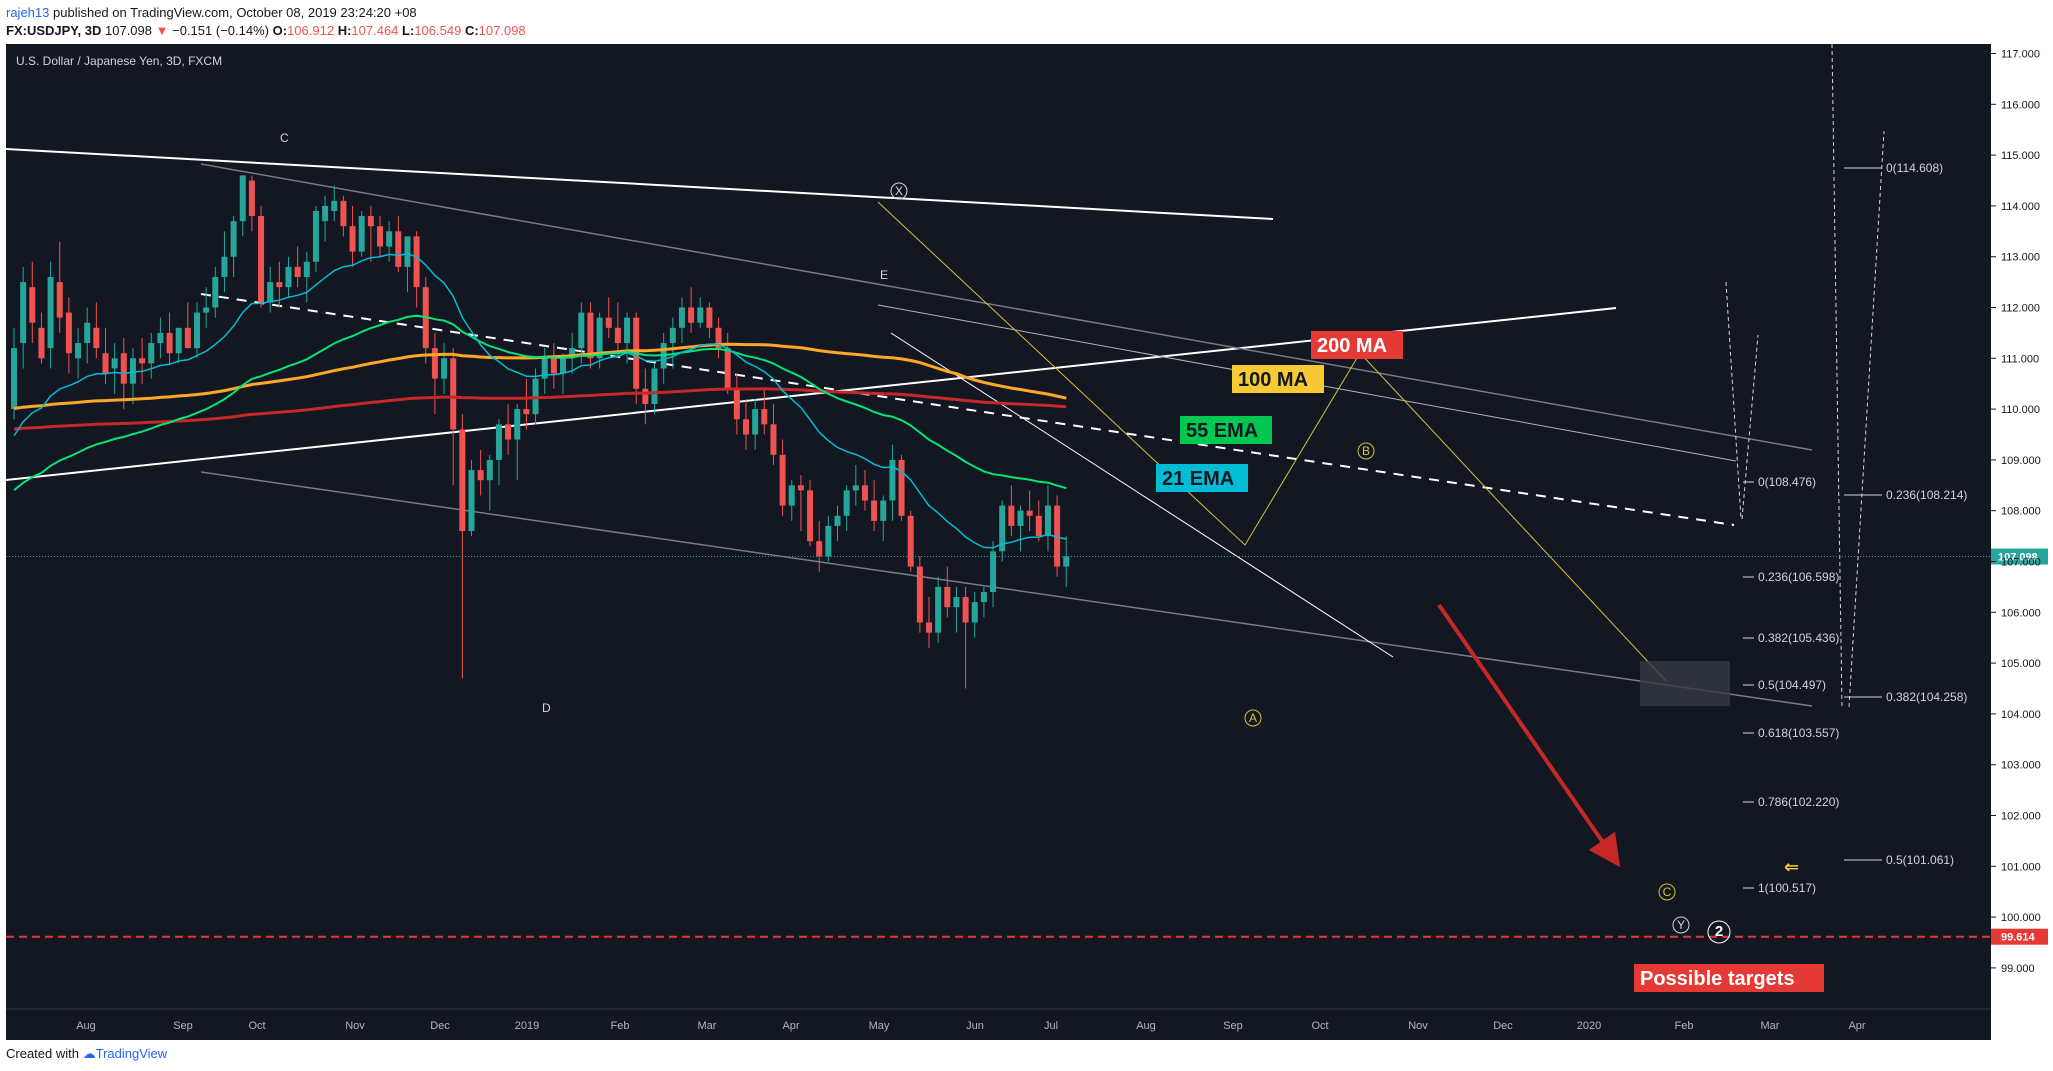 The image size is (2053, 1071). What do you see at coordinates (1503, 1026) in the screenshot?
I see `x-tick-label: Dec` at bounding box center [1503, 1026].